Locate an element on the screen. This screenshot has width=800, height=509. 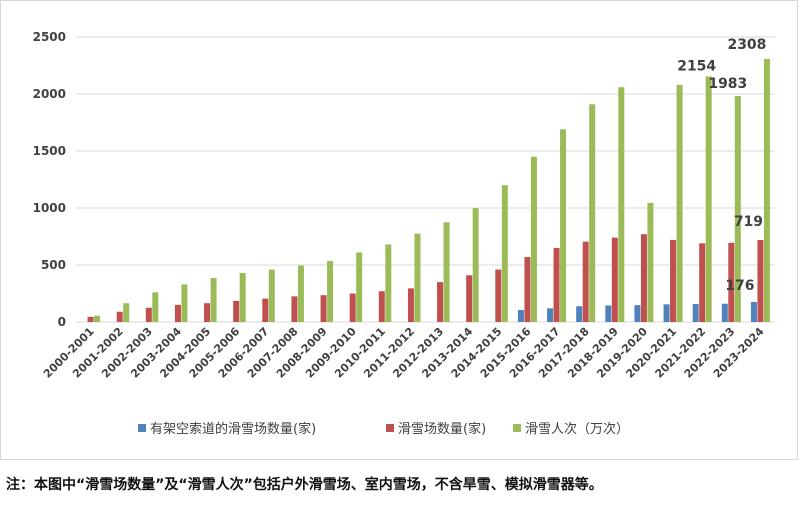
y-tick-label: 2000 is located at coordinates (49, 94).